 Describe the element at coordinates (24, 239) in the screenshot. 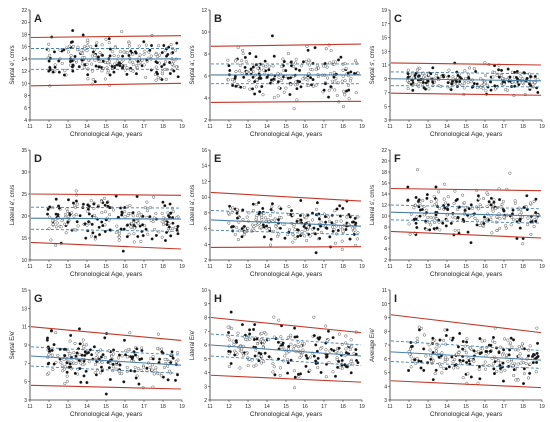

I see `y-tick-label: 15` at that location.